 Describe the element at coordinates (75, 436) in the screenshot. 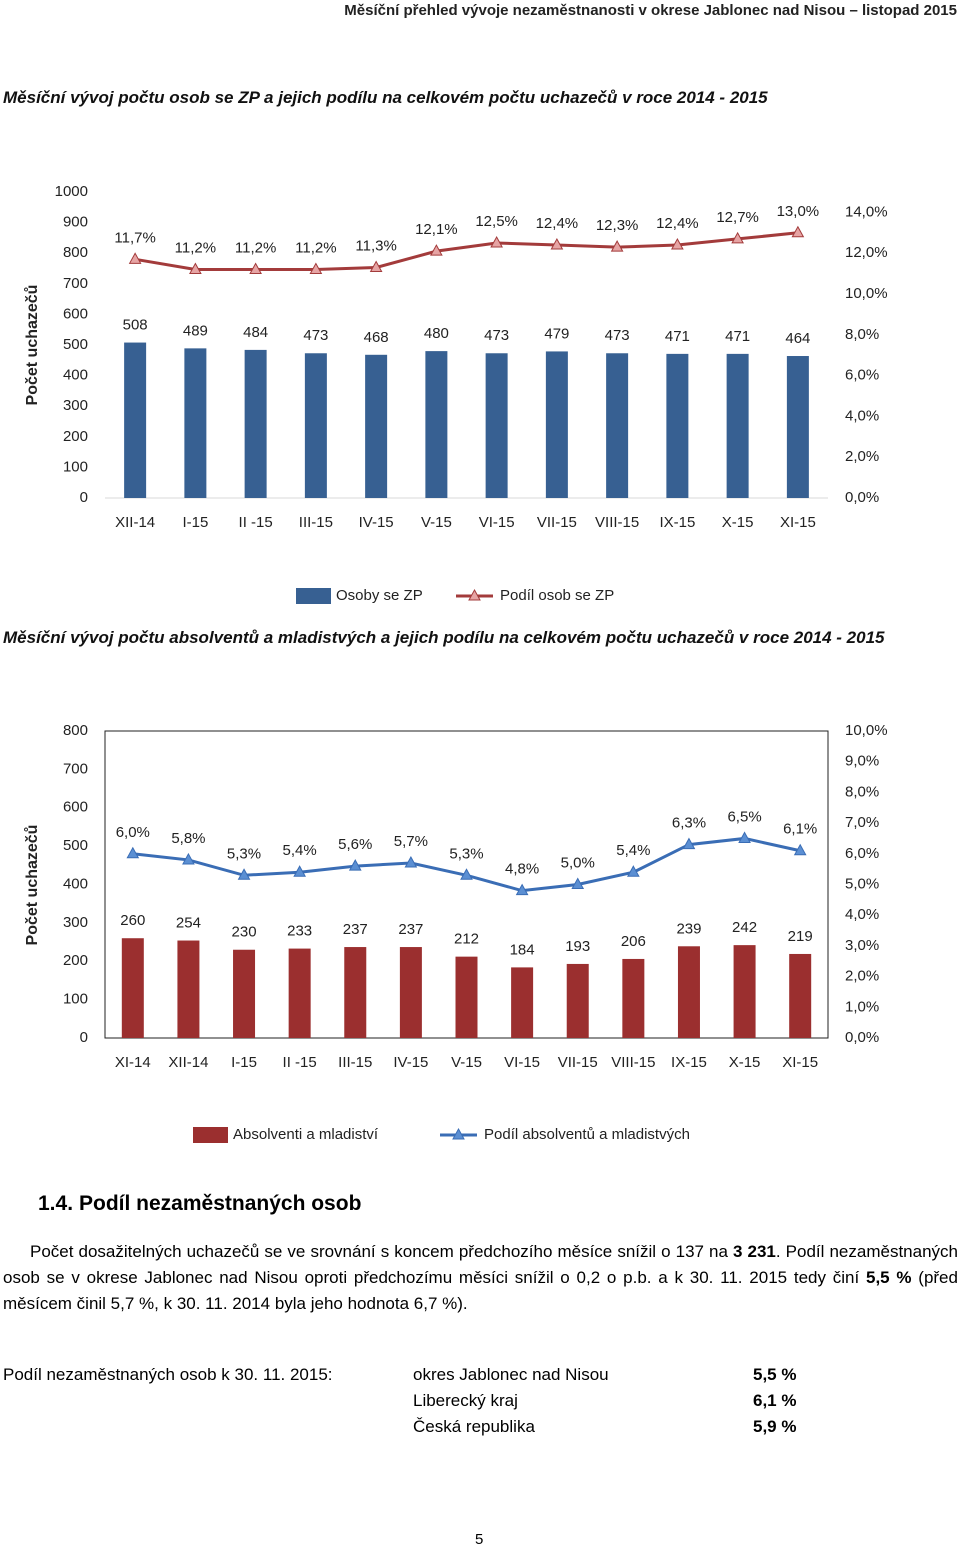

I see `y-tick-label: 200` at that location.